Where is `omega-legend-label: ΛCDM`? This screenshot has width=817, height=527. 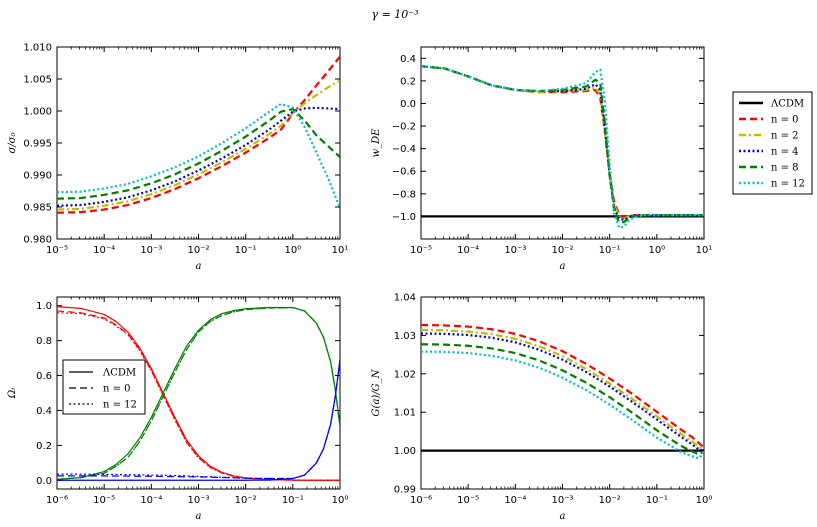
omega-legend-label: ΛCDM is located at coordinates (119, 373).